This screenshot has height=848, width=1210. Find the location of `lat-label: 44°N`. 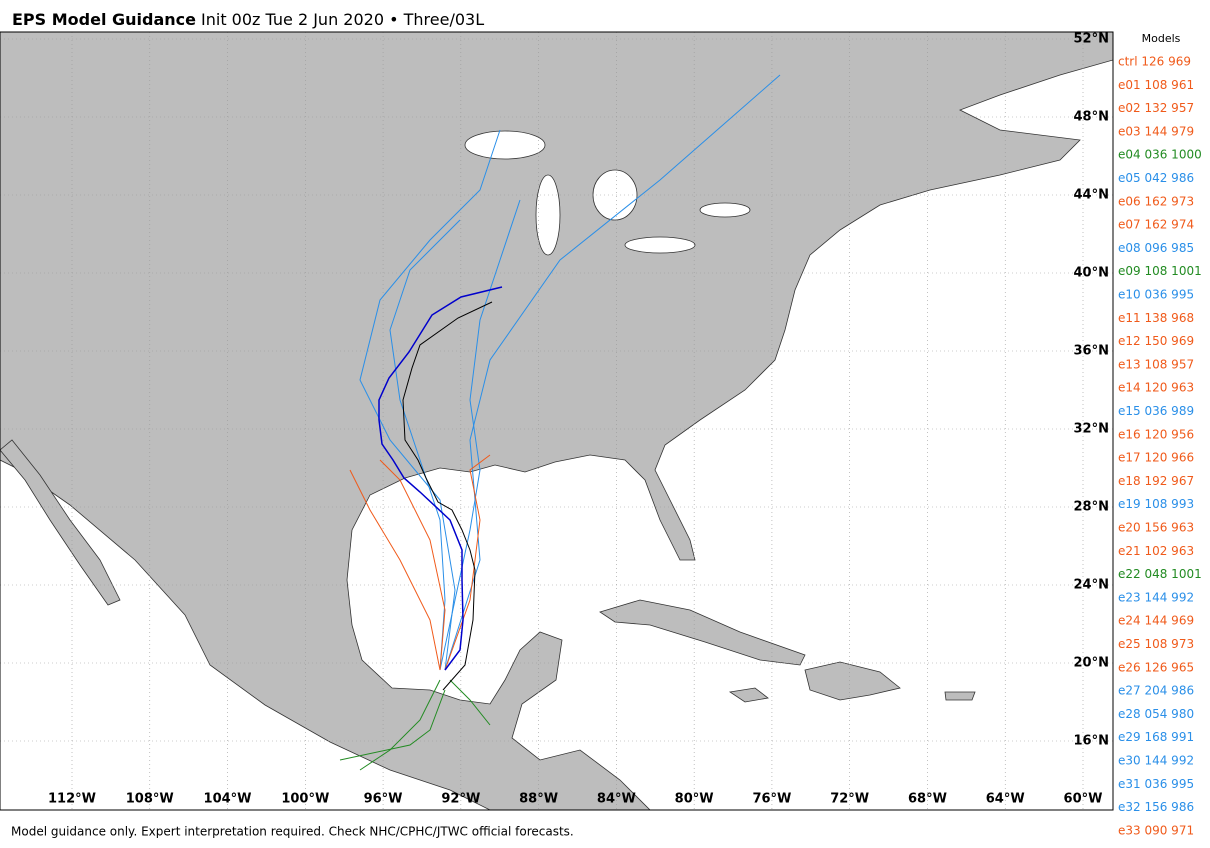

lat-label: 44°N is located at coordinates (1091, 195).